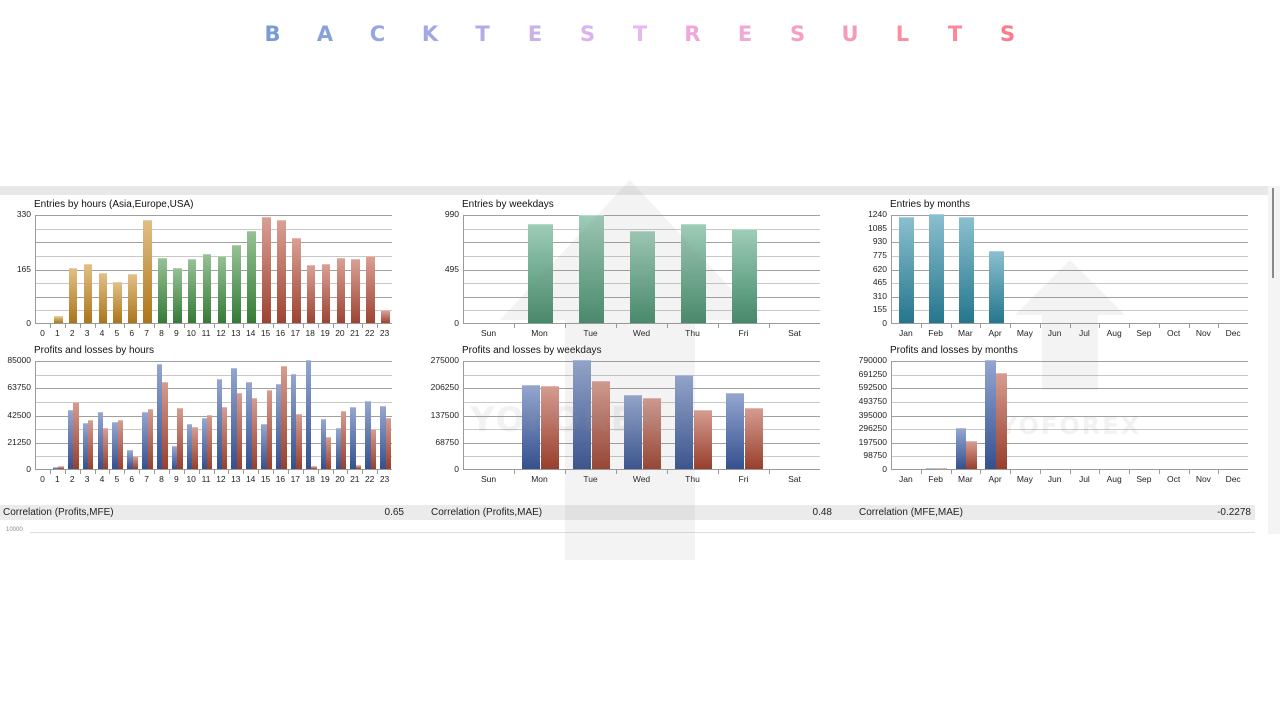  What do you see at coordinates (532, 350) in the screenshot?
I see `chart-title: Profits and losses by weekdays` at bounding box center [532, 350].